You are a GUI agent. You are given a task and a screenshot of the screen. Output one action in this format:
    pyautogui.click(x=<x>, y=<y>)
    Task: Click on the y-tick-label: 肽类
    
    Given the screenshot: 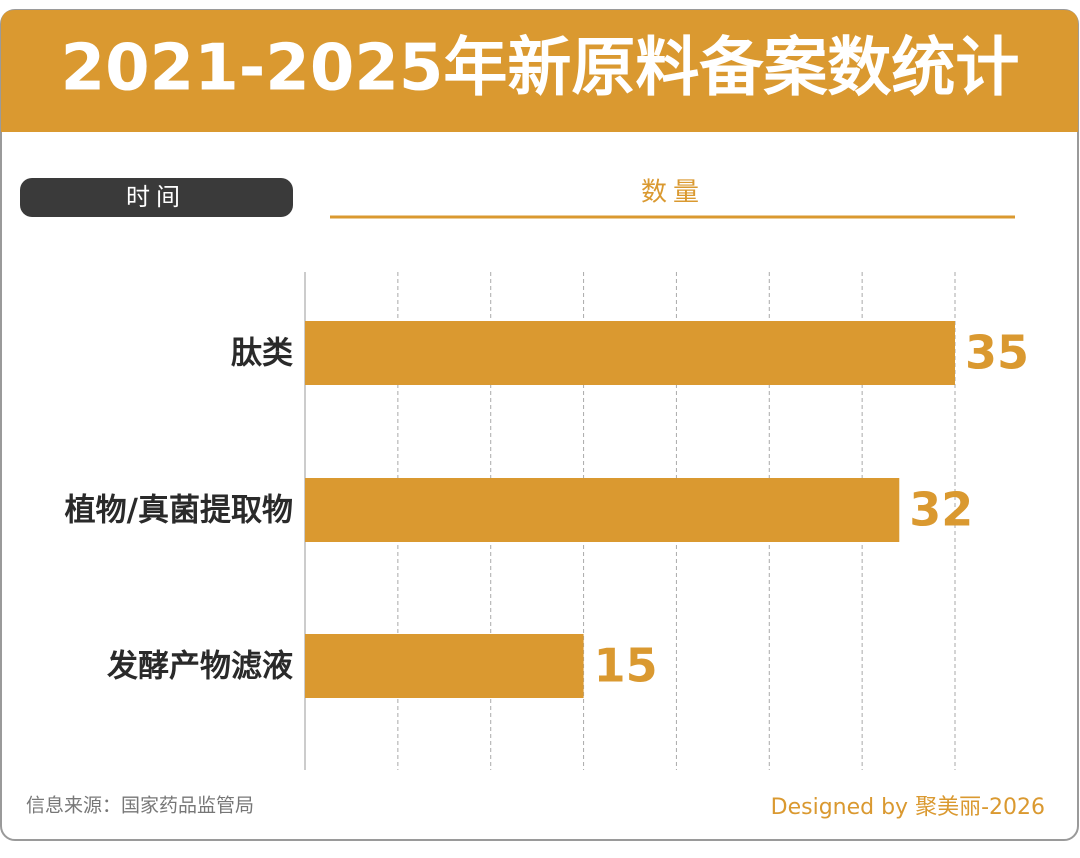 What is the action you would take?
    pyautogui.click(x=262, y=354)
    